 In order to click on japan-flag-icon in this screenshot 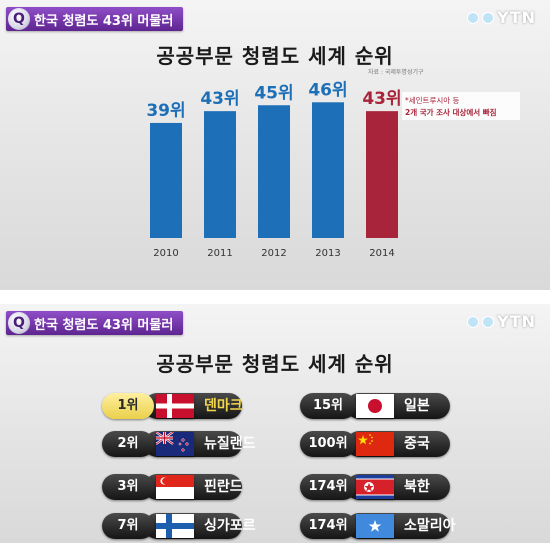, I will do `click(375, 406)`.